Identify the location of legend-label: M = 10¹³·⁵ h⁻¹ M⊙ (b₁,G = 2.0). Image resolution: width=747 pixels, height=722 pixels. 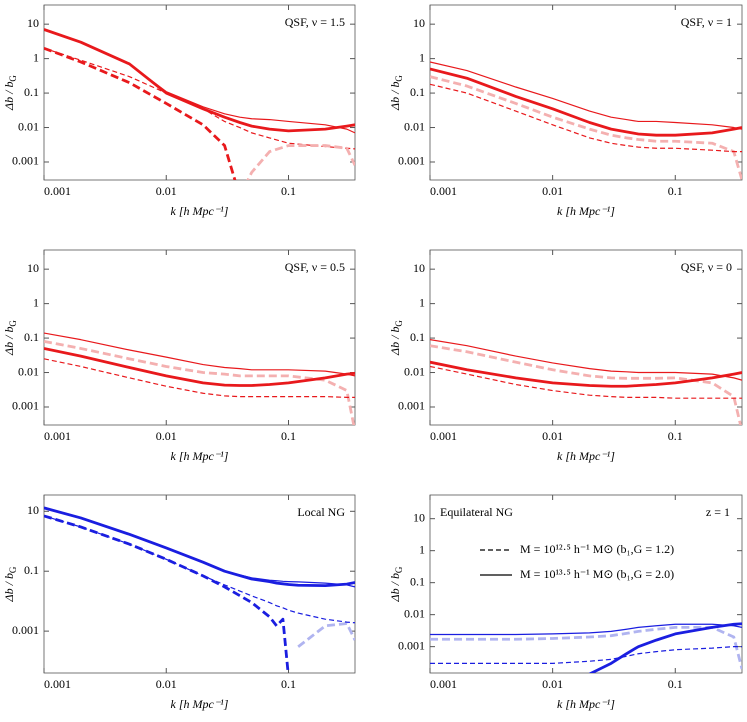
(597, 574).